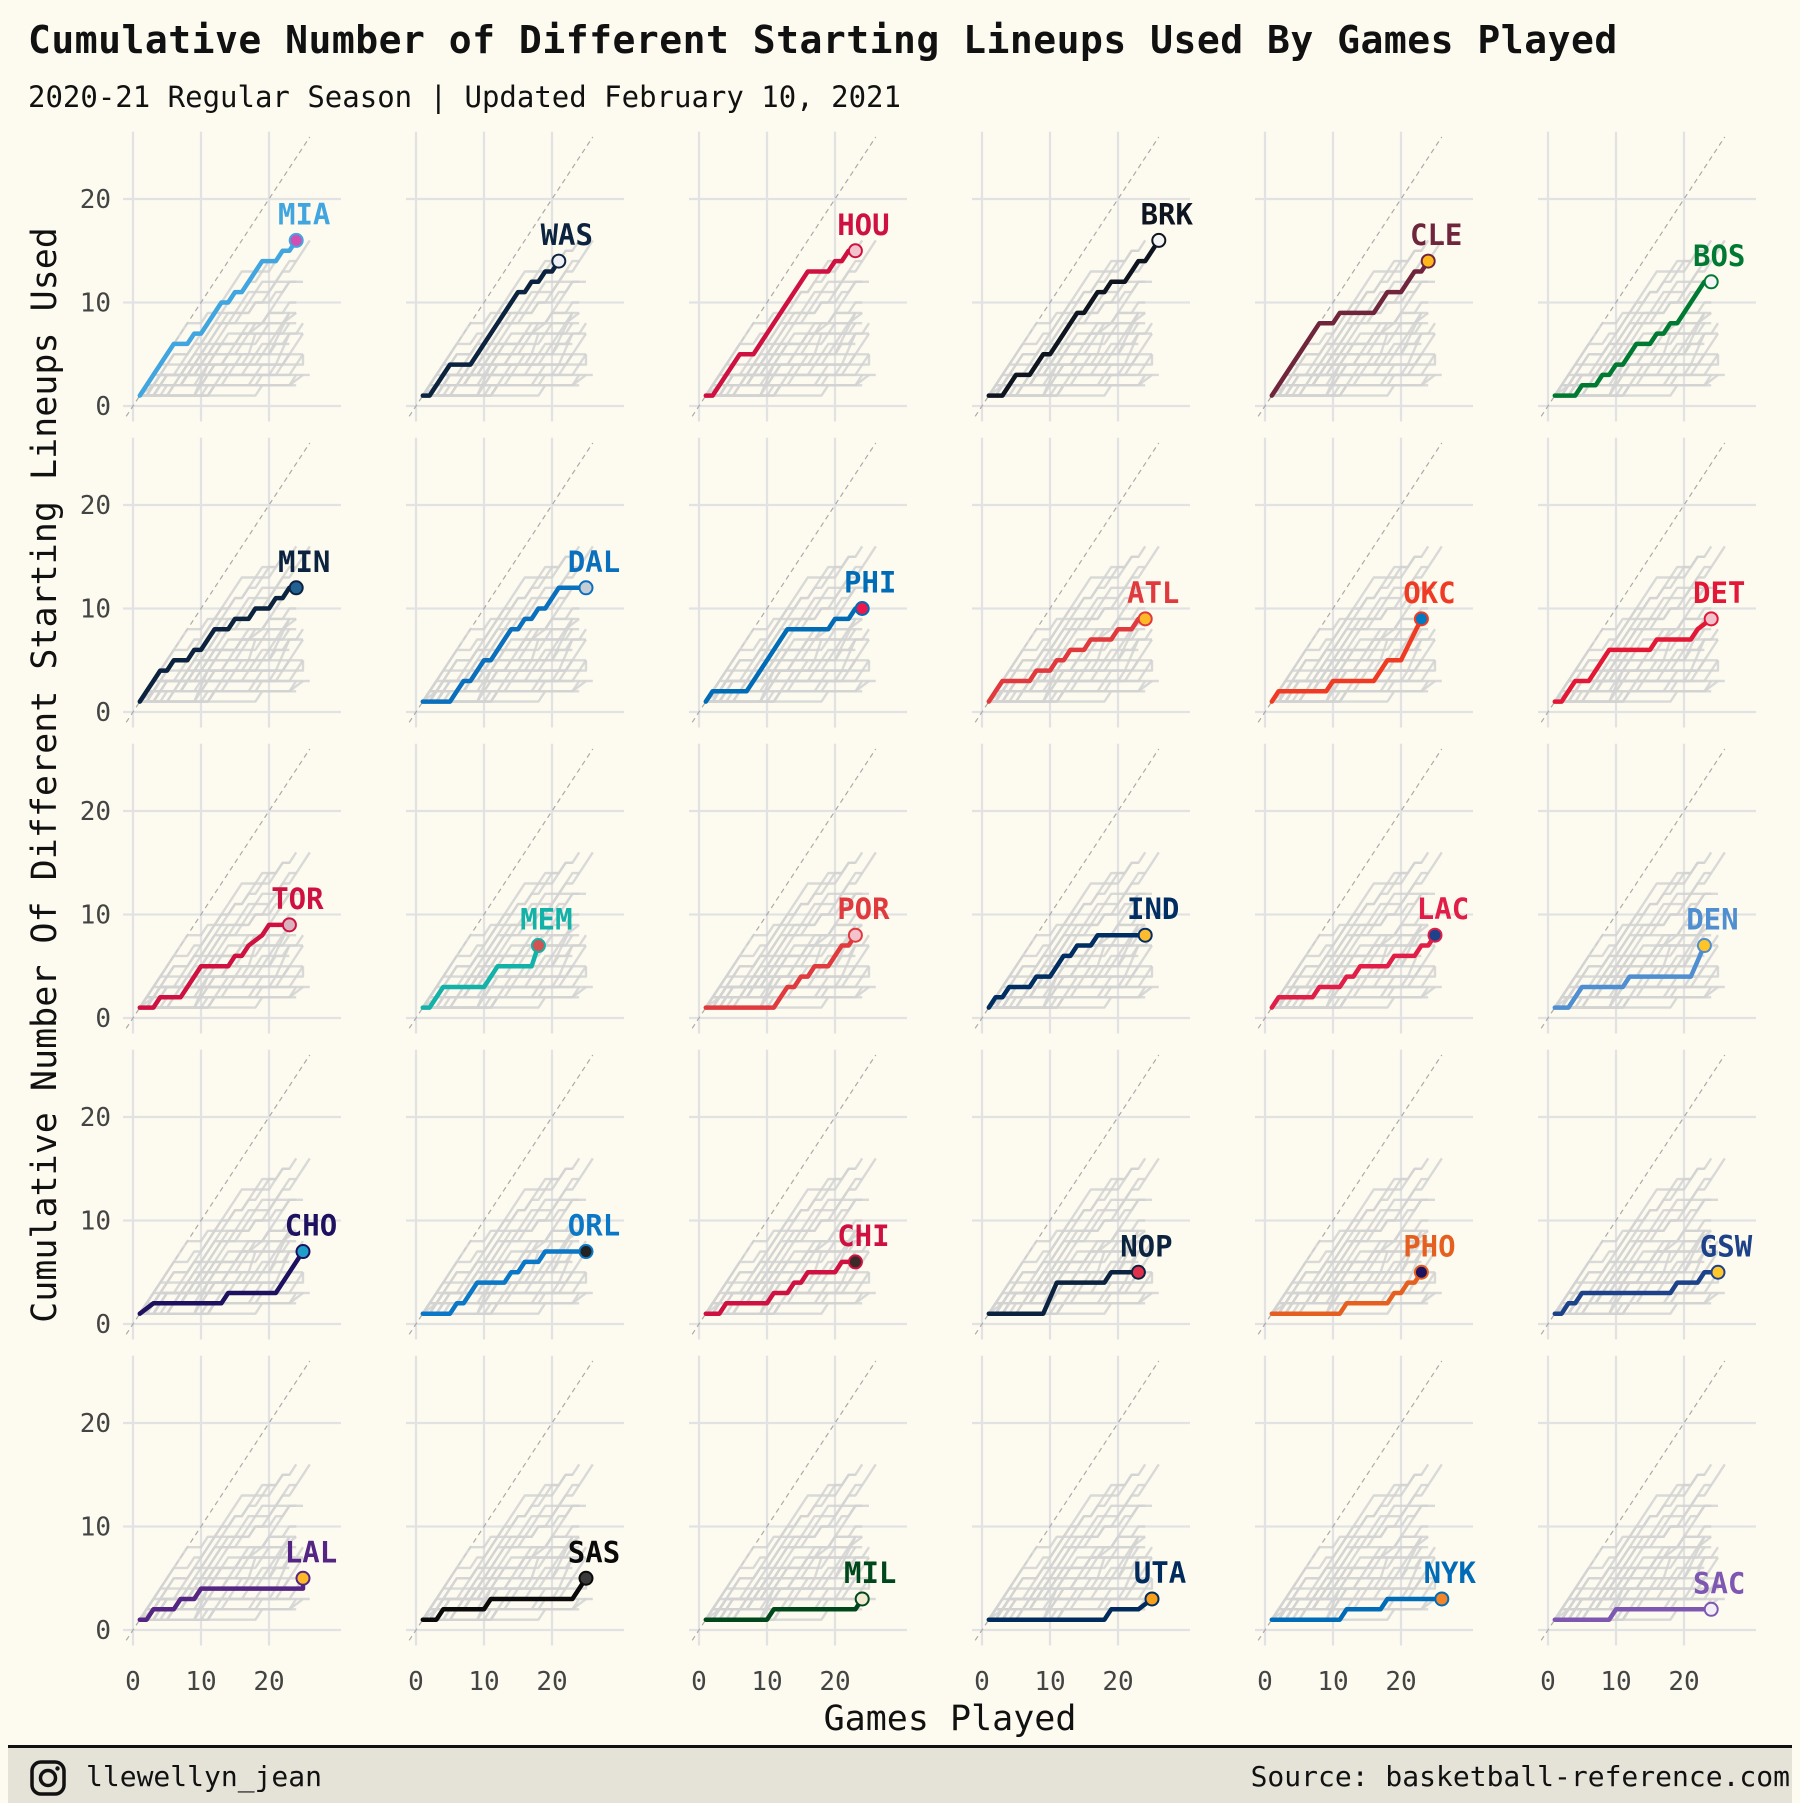  What do you see at coordinates (303, 1252) in the screenshot?
I see `end-point-cho` at bounding box center [303, 1252].